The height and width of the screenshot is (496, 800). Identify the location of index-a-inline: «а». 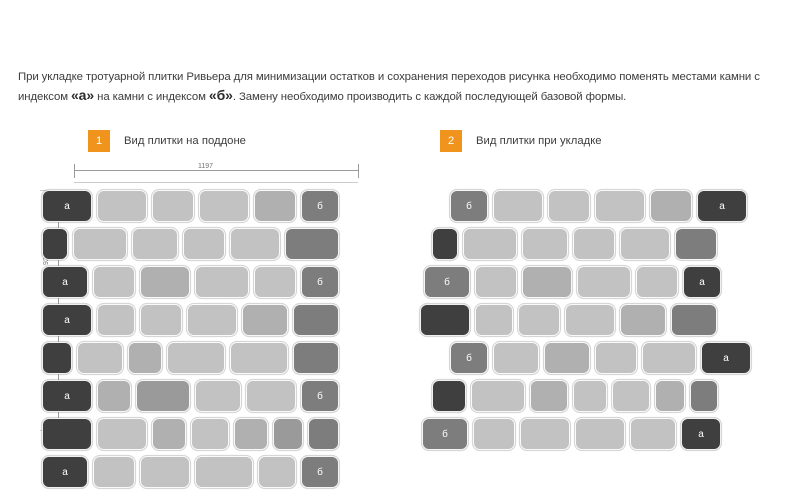
(83, 94).